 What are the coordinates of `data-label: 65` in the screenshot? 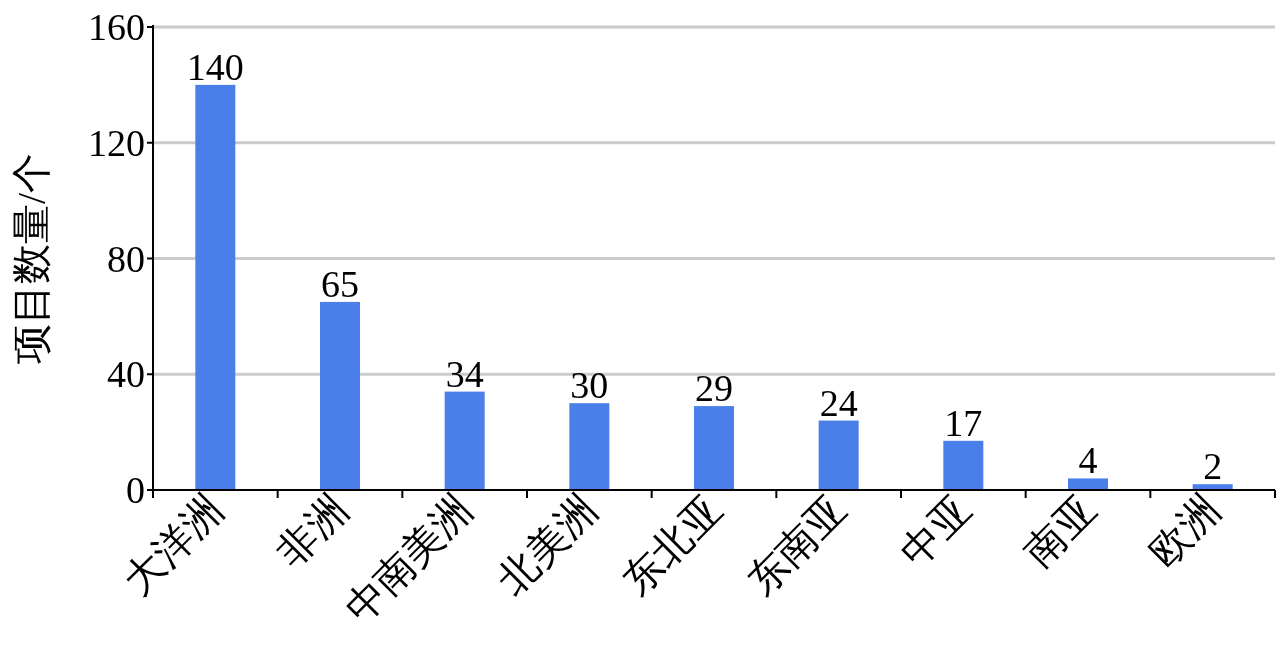 It's located at (340, 283).